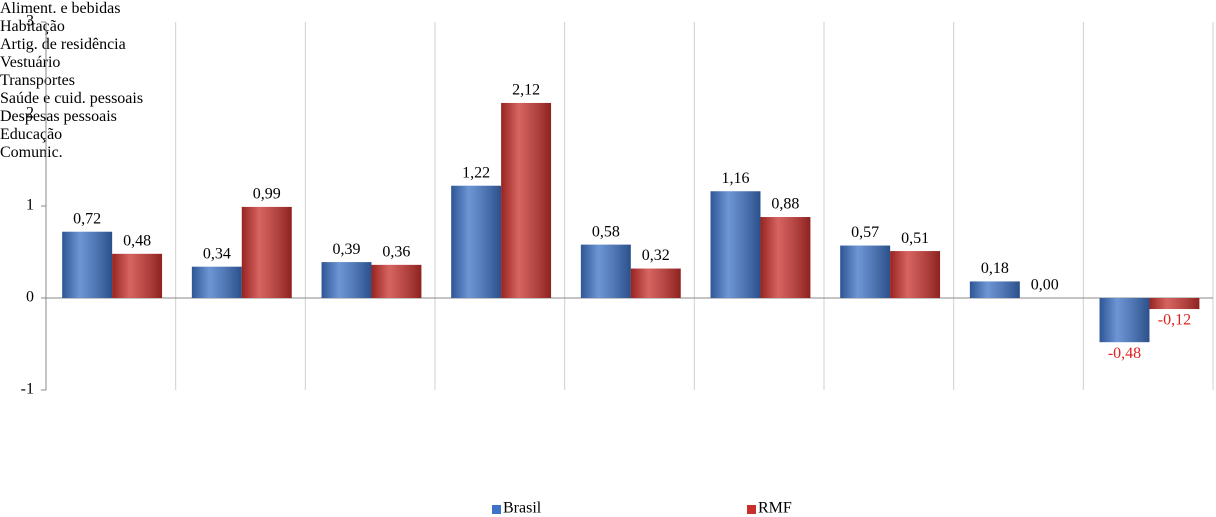  I want to click on value-label: 0,58, so click(606, 231).